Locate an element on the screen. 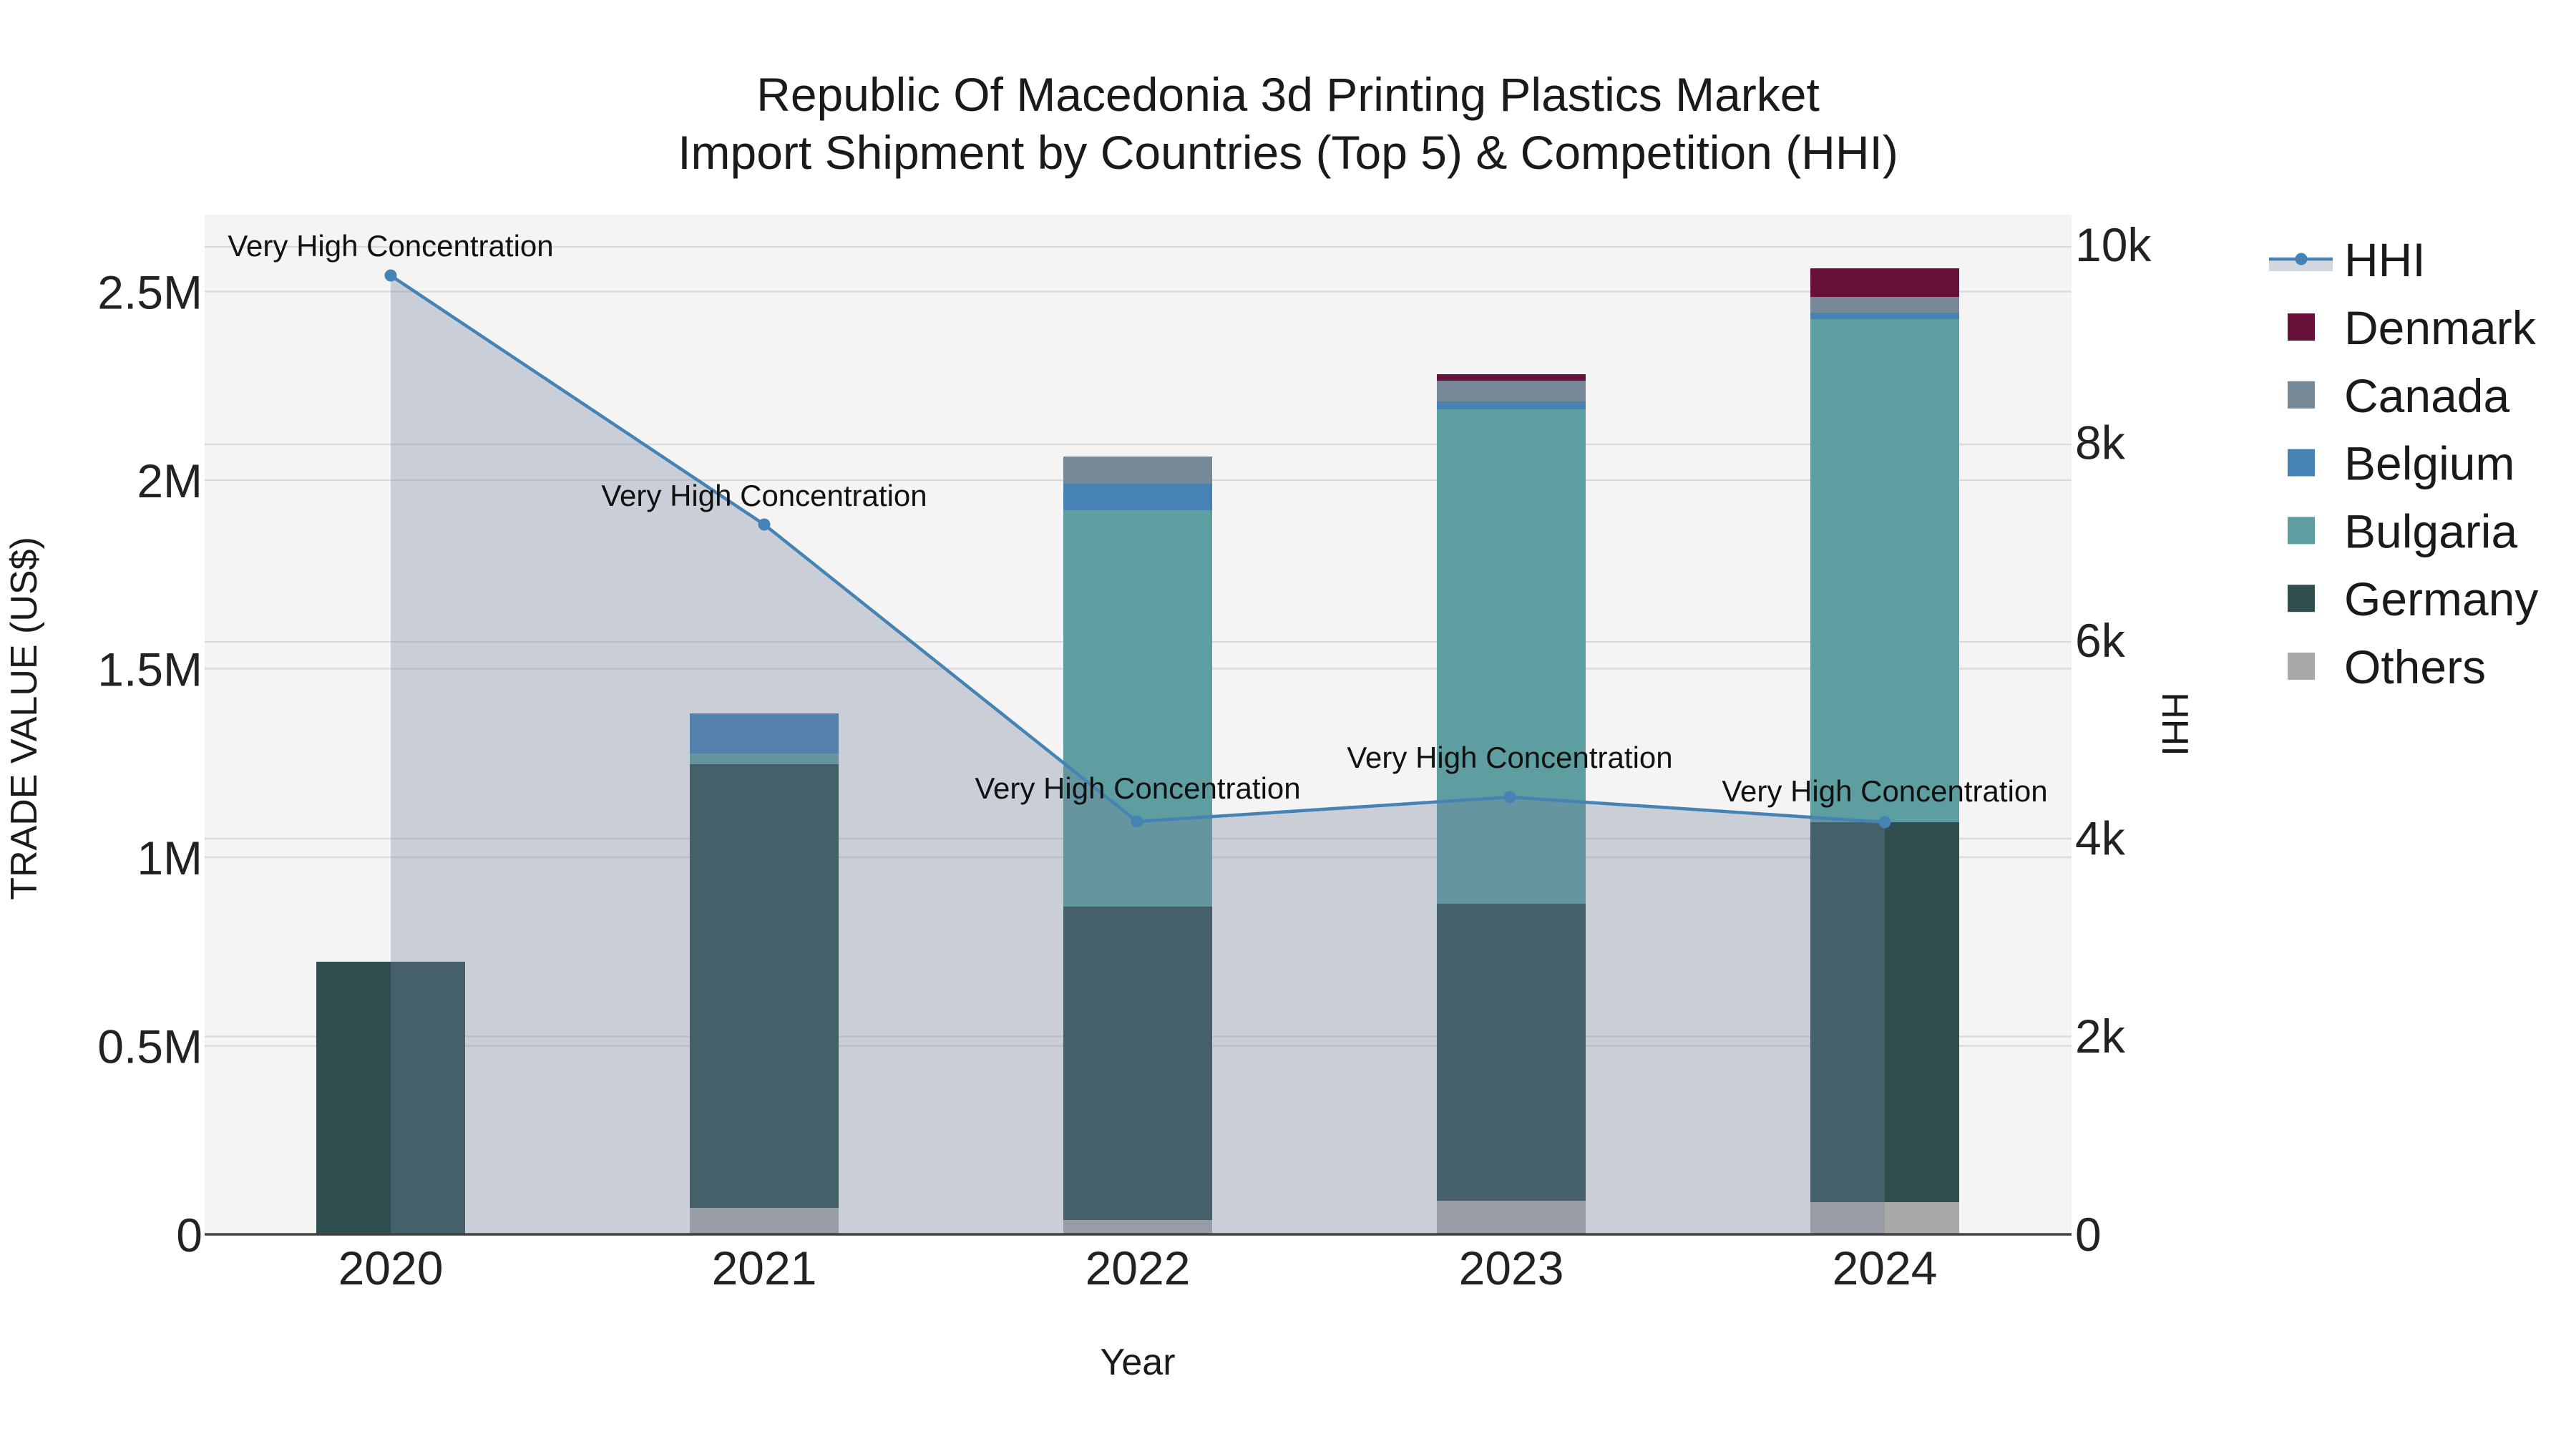 This screenshot has width=2576, height=1449. svg-text: 2023 is located at coordinates (1512, 1267).